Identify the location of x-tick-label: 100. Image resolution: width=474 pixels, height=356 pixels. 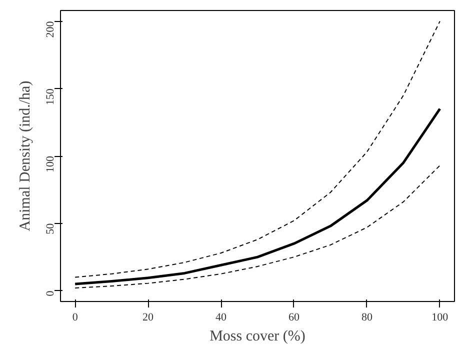
(440, 318).